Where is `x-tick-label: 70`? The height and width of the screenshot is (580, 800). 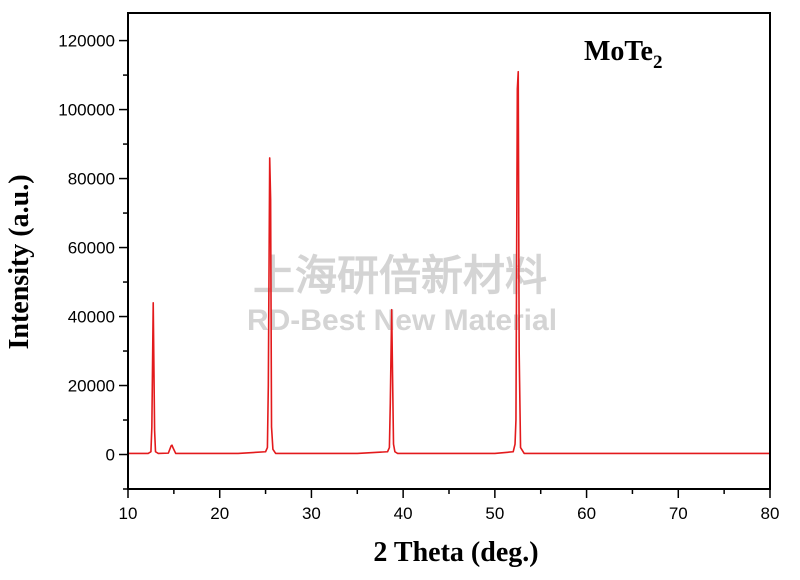
x-tick-label: 70 is located at coordinates (678, 513).